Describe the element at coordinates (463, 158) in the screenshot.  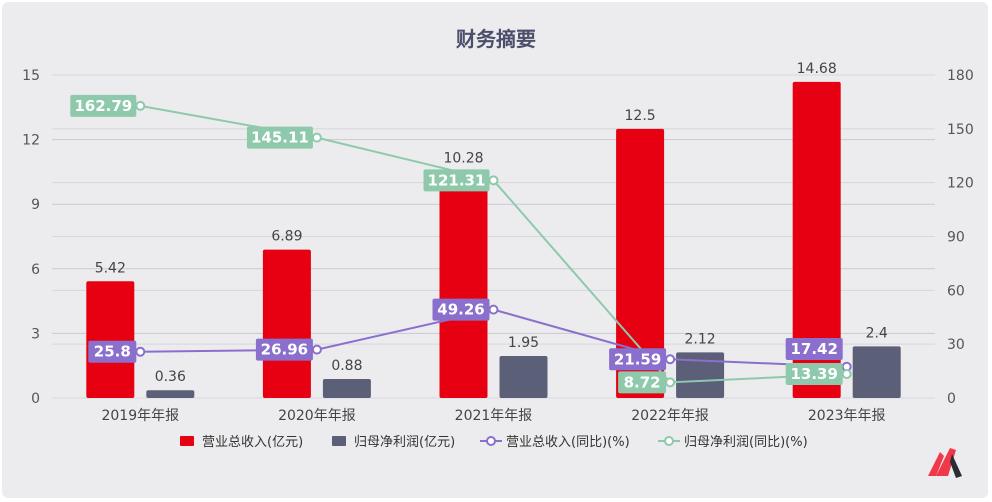
I see `bar-label: 10.28` at that location.